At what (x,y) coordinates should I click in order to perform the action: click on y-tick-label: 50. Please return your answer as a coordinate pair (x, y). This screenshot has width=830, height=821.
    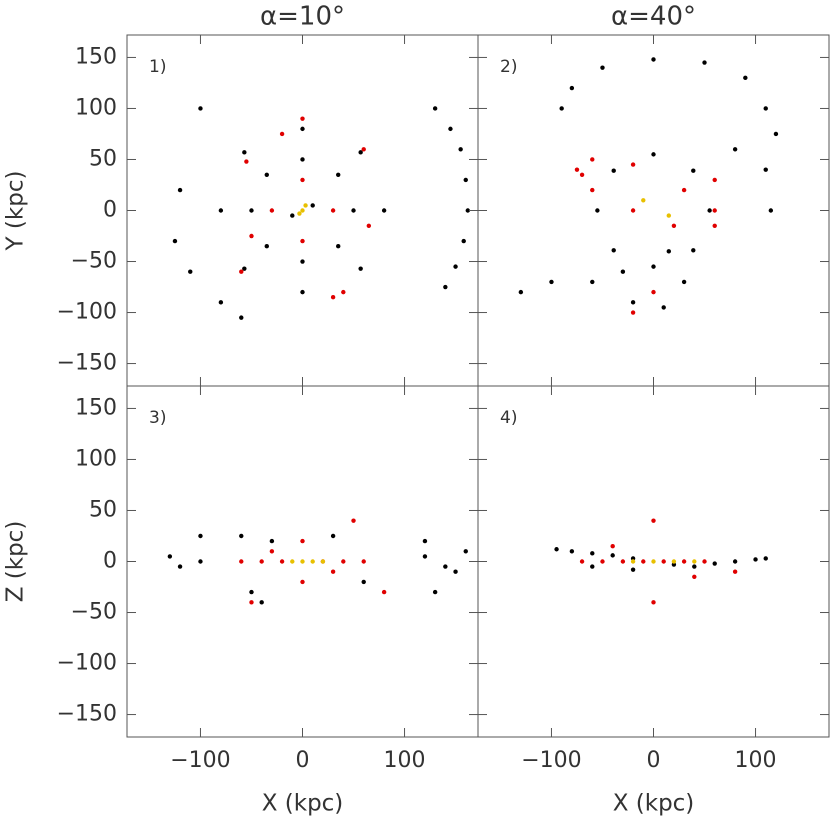
    Looking at the image, I should click on (103, 509).